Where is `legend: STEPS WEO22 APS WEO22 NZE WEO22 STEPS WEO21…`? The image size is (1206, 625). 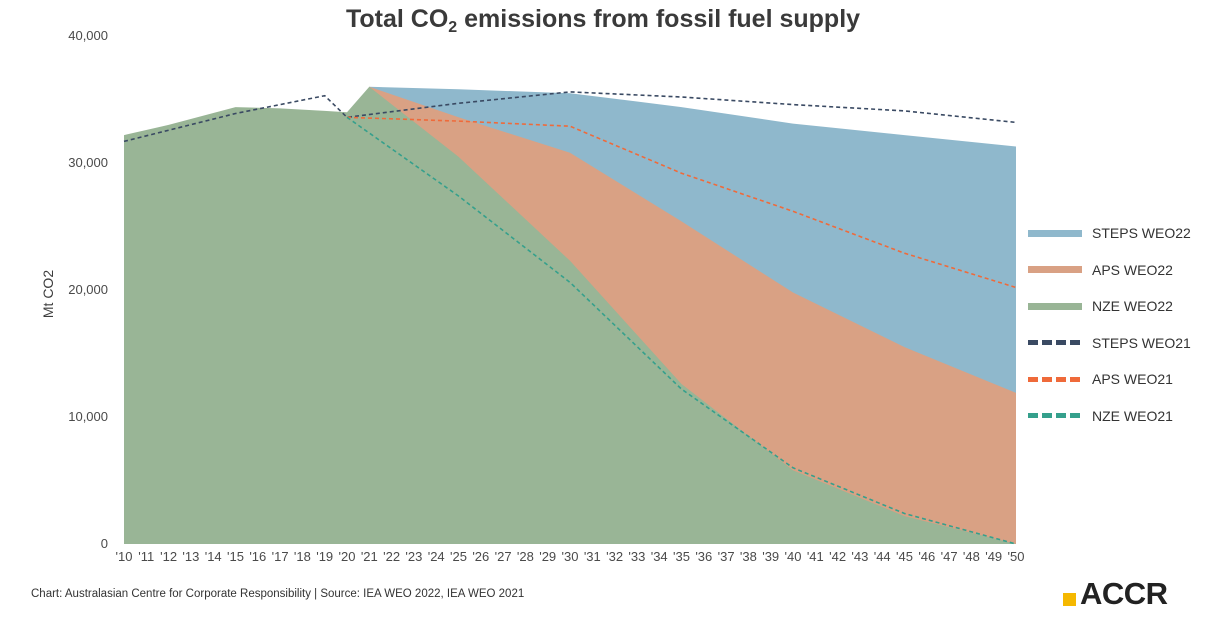 legend: STEPS WEO22 APS WEO22 NZE WEO22 STEPS WEO21… is located at coordinates (1109, 324).